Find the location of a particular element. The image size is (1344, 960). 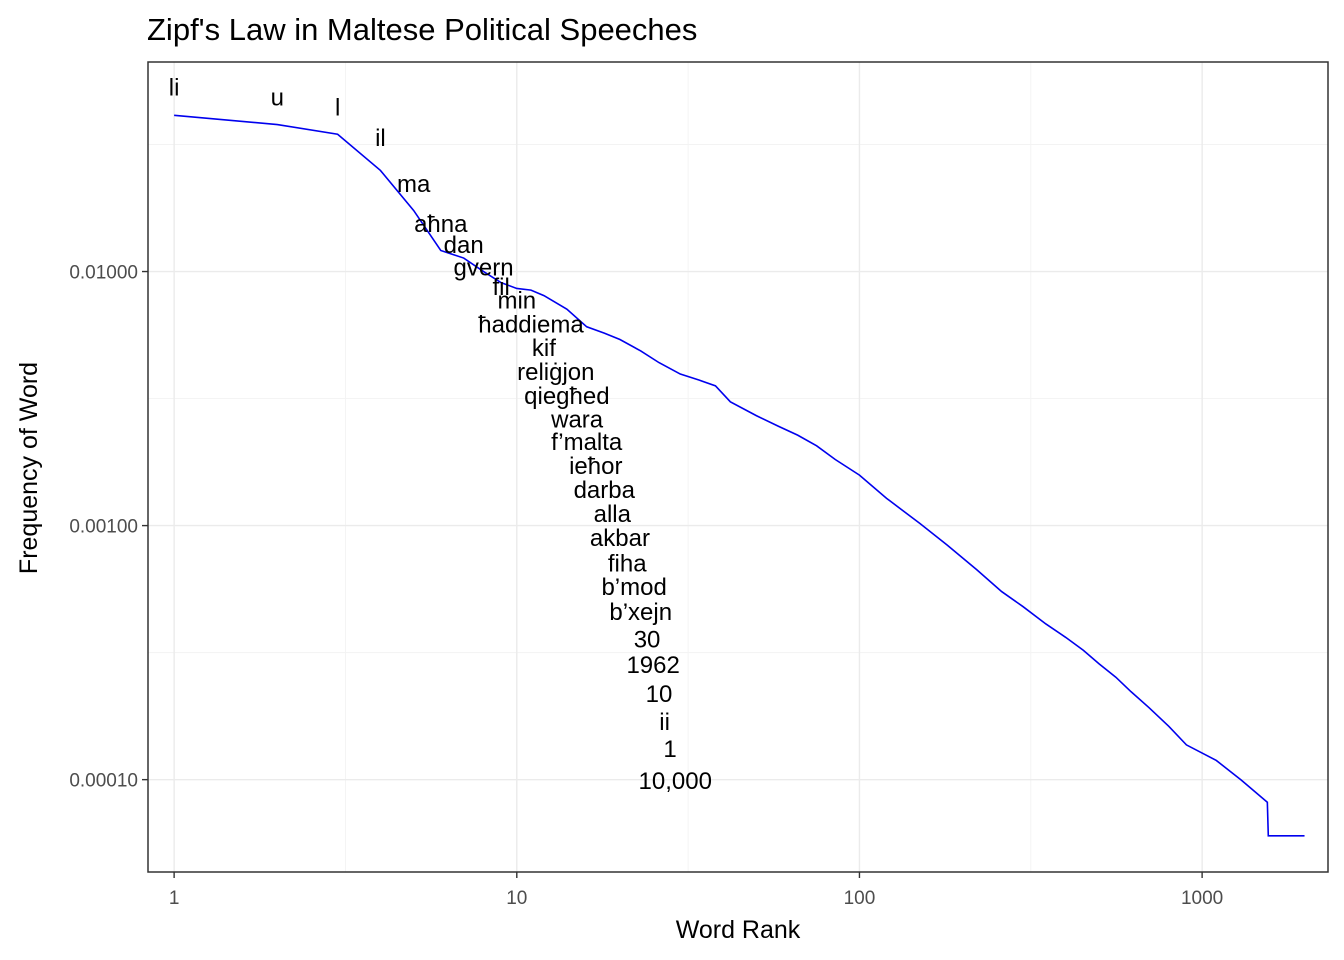

word-label: ħaddiema is located at coordinates (531, 325).